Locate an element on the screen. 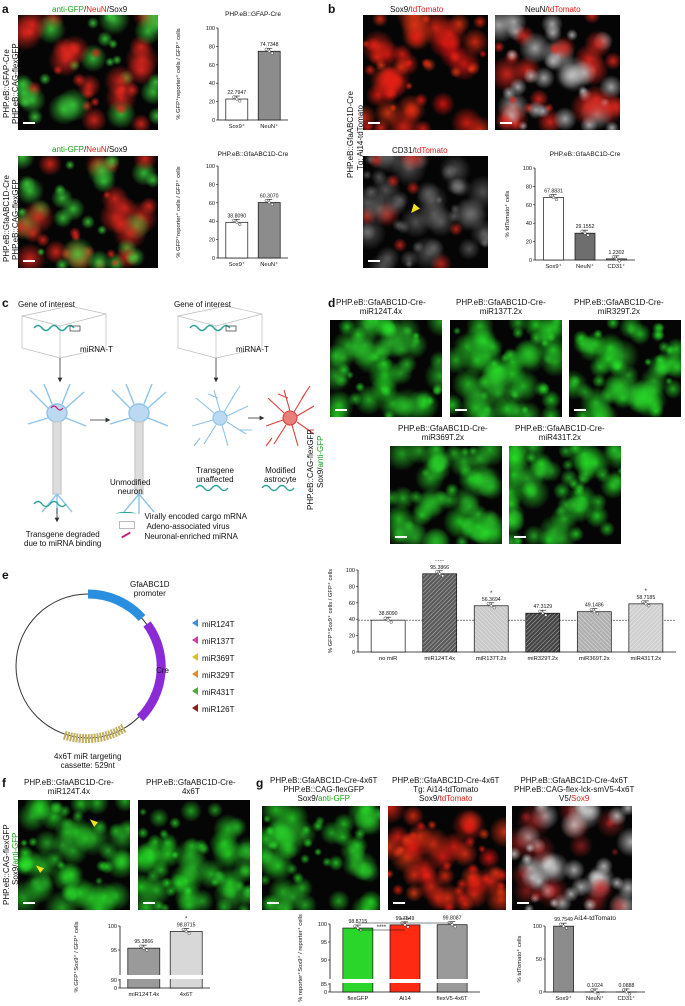  value-label: 74.7348 is located at coordinates (269, 45).